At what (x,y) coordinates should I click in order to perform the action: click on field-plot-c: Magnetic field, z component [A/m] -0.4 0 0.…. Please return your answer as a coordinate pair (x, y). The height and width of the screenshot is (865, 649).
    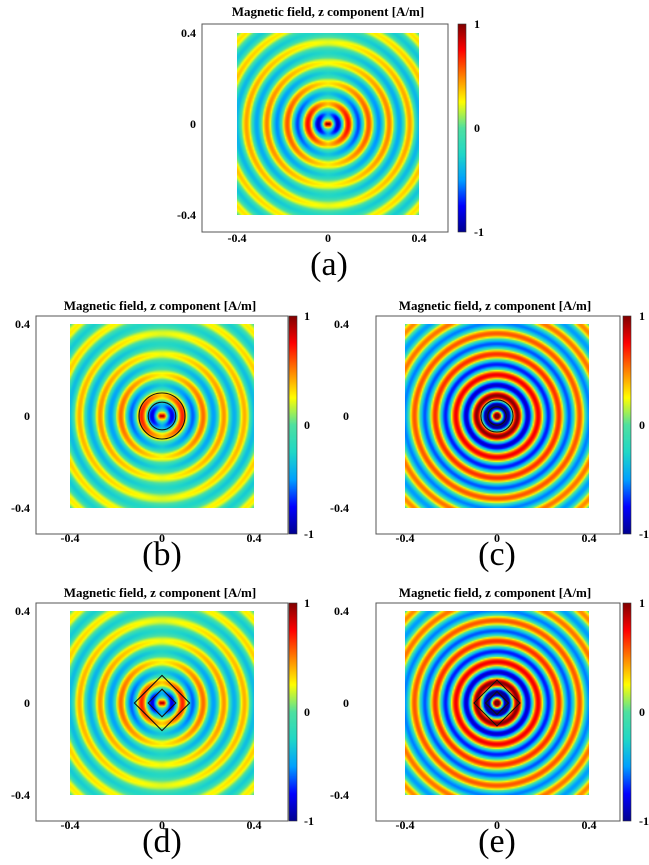
    Looking at the image, I should click on (489, 421).